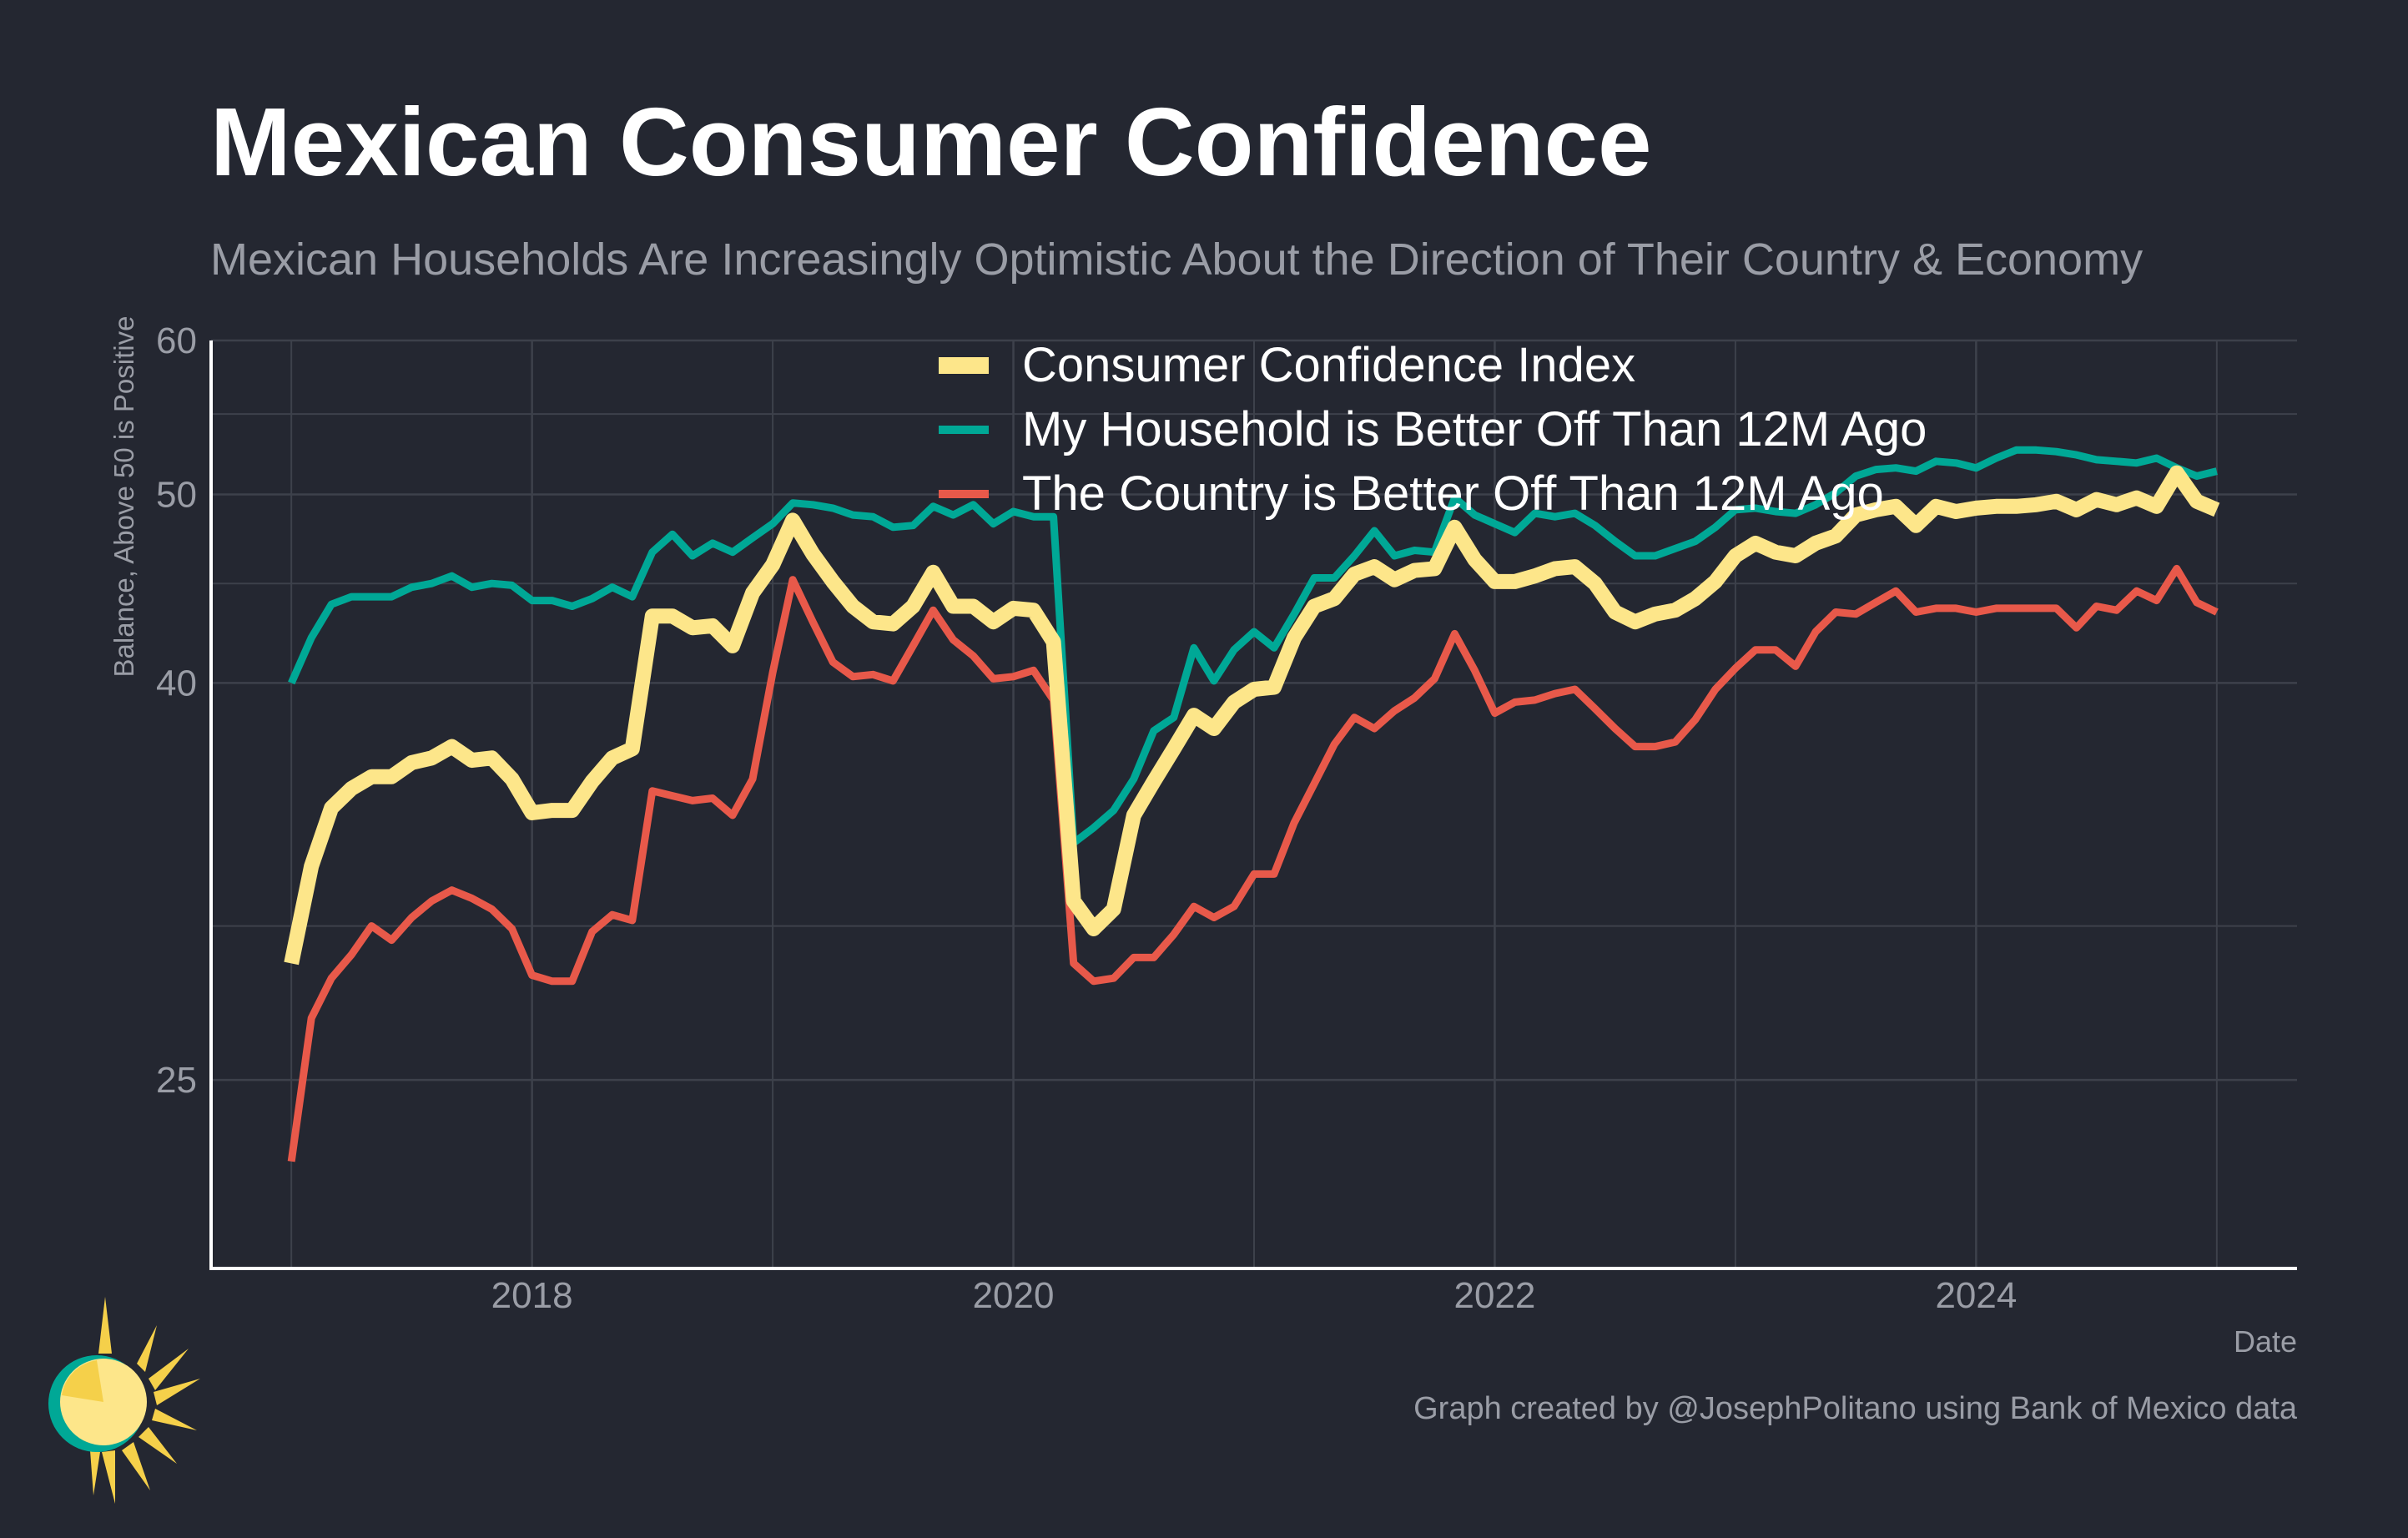 This screenshot has height=1538, width=2408. I want to click on chart-title: Mexican Consumer Confidence, so click(930, 142).